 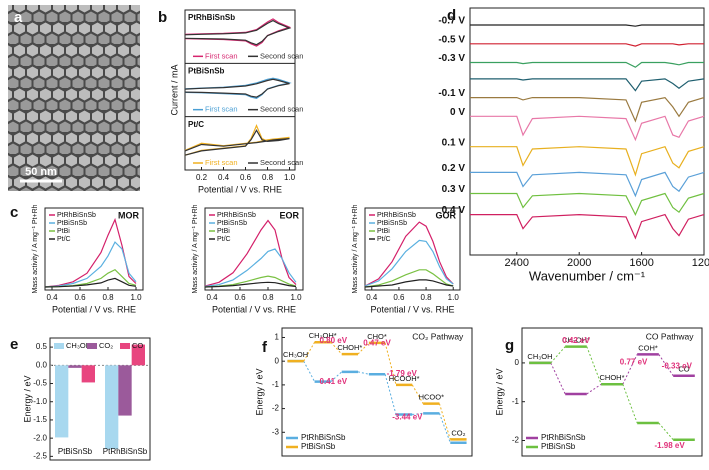 What do you see at coordinates (18, 17) in the screenshot?
I see `panel-label: a` at bounding box center [18, 17].